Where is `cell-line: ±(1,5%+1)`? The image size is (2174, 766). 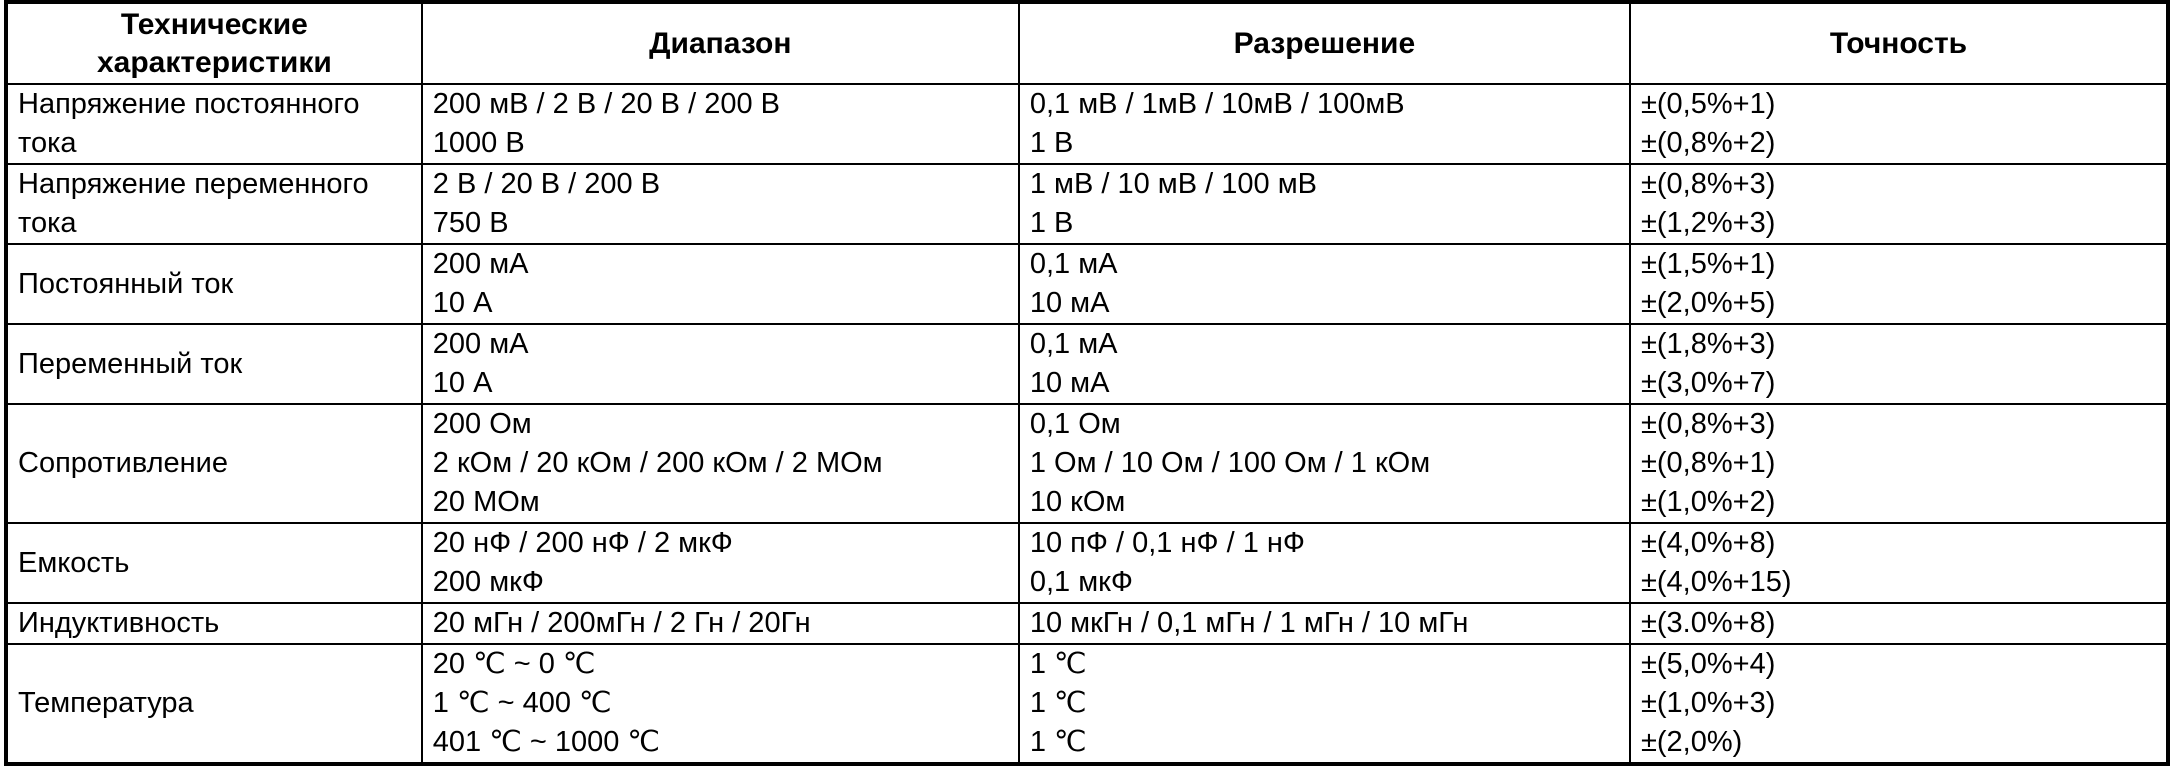 cell-line: ±(1,5%+1) is located at coordinates (1708, 264).